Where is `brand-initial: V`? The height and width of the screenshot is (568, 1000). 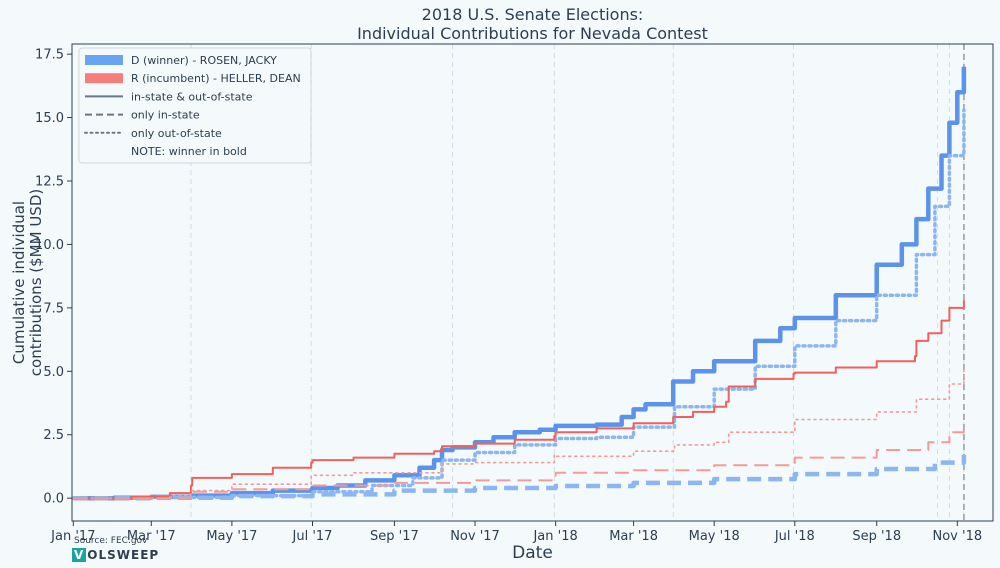 brand-initial: V is located at coordinates (79, 555).